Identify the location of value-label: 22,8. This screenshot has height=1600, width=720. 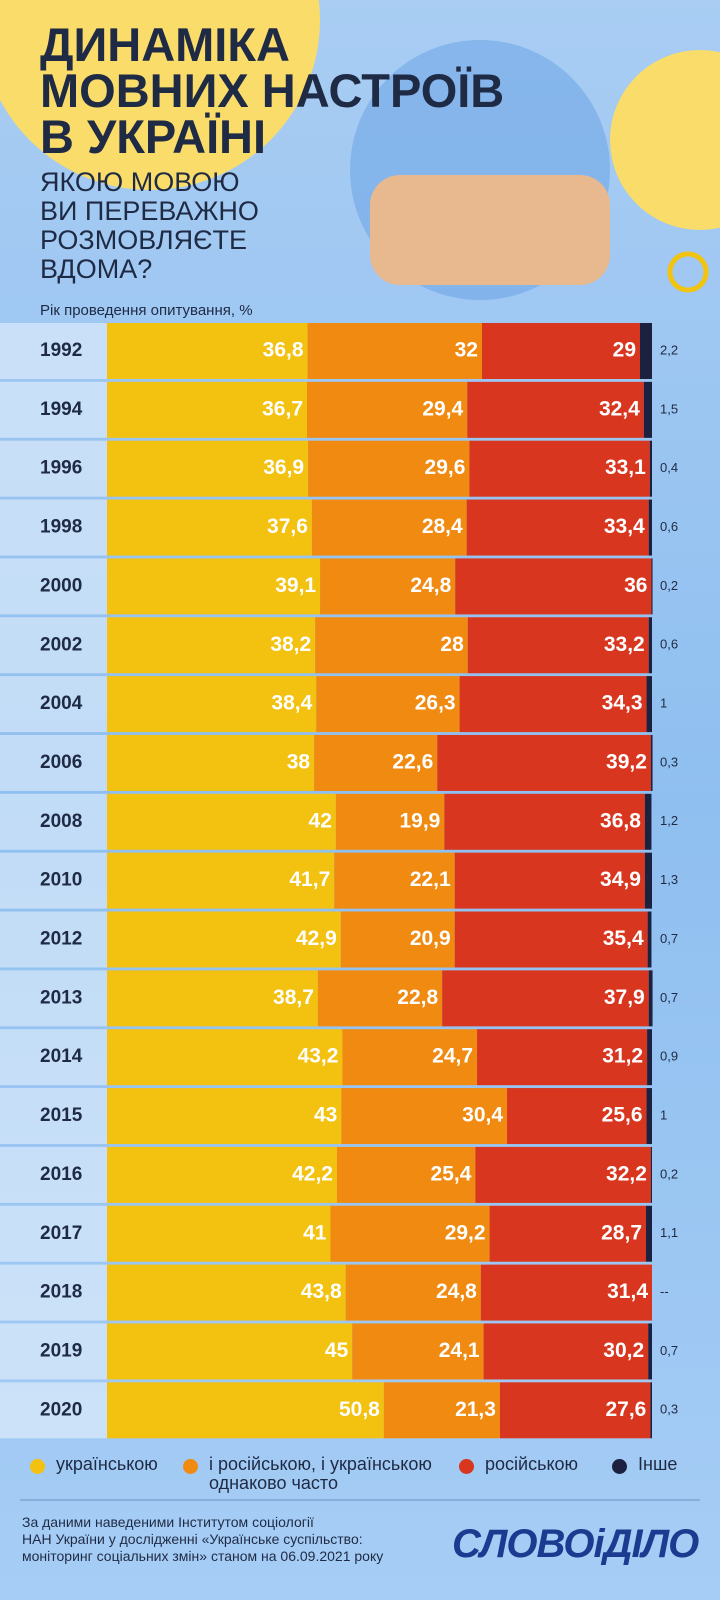
(417, 997).